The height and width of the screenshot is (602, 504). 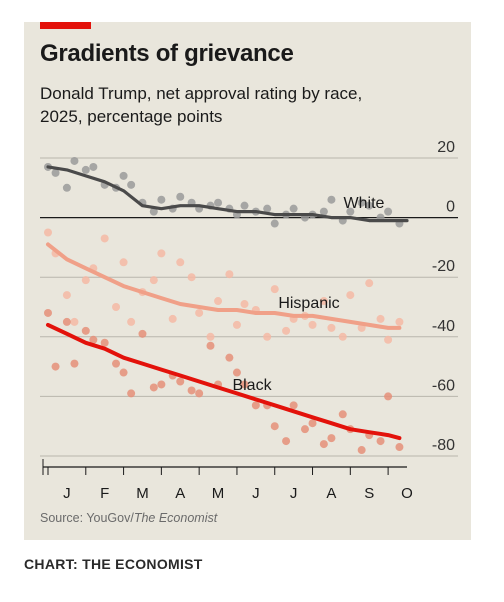 I want to click on source-italic: The Economist, so click(x=175, y=518).